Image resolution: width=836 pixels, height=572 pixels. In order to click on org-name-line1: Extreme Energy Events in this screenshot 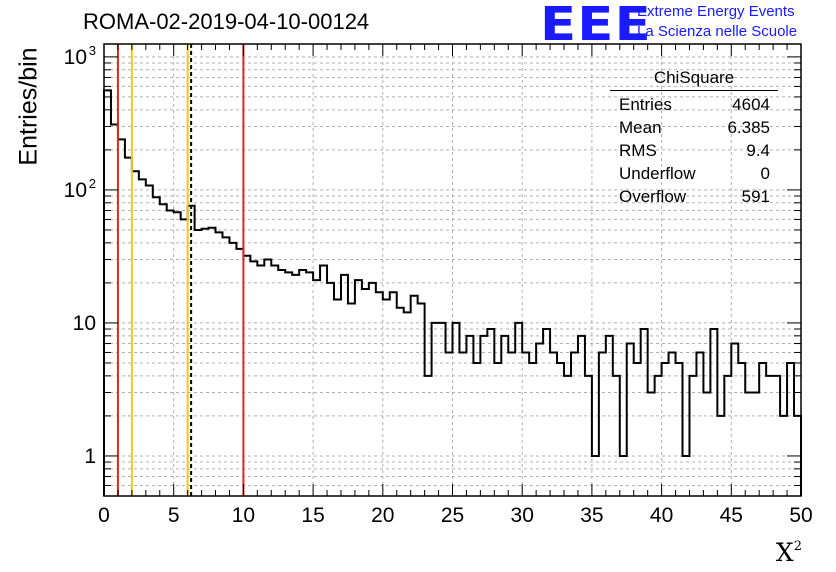, I will do `click(716, 11)`.